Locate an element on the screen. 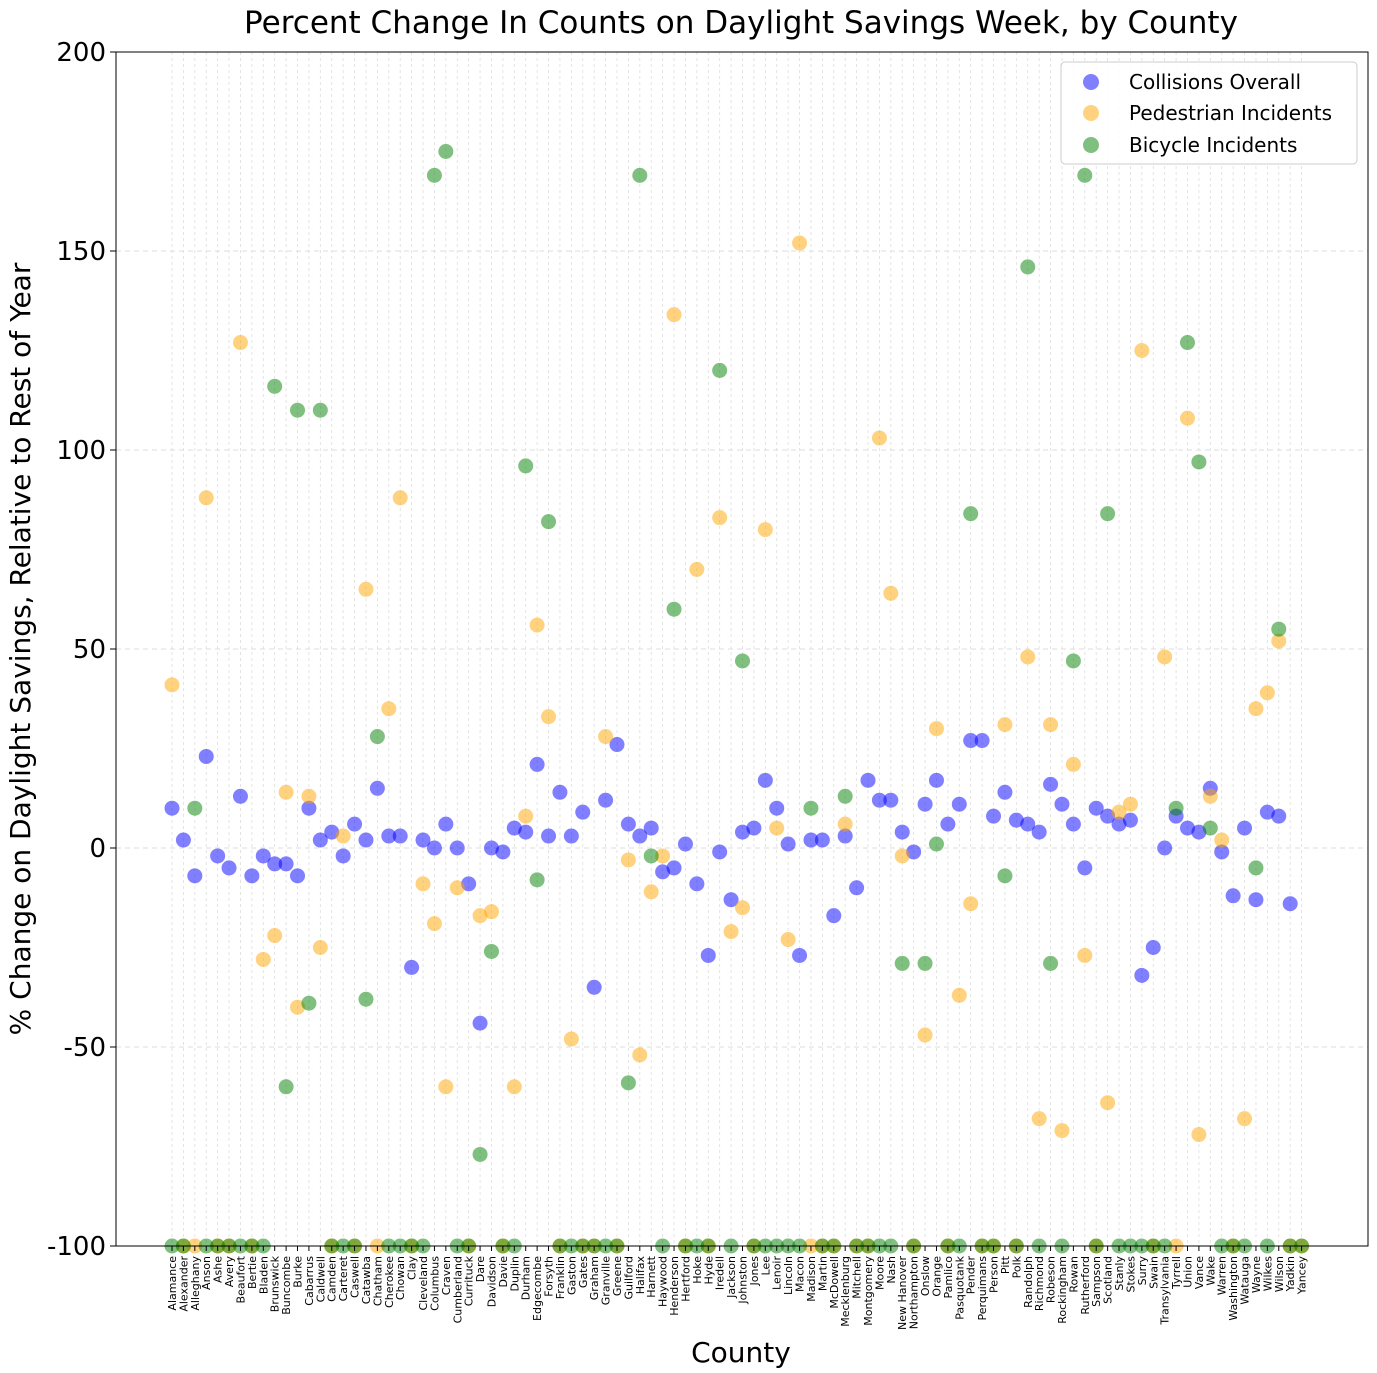  x-tick-label: Mecklenburg is located at coordinates (845, 1291).